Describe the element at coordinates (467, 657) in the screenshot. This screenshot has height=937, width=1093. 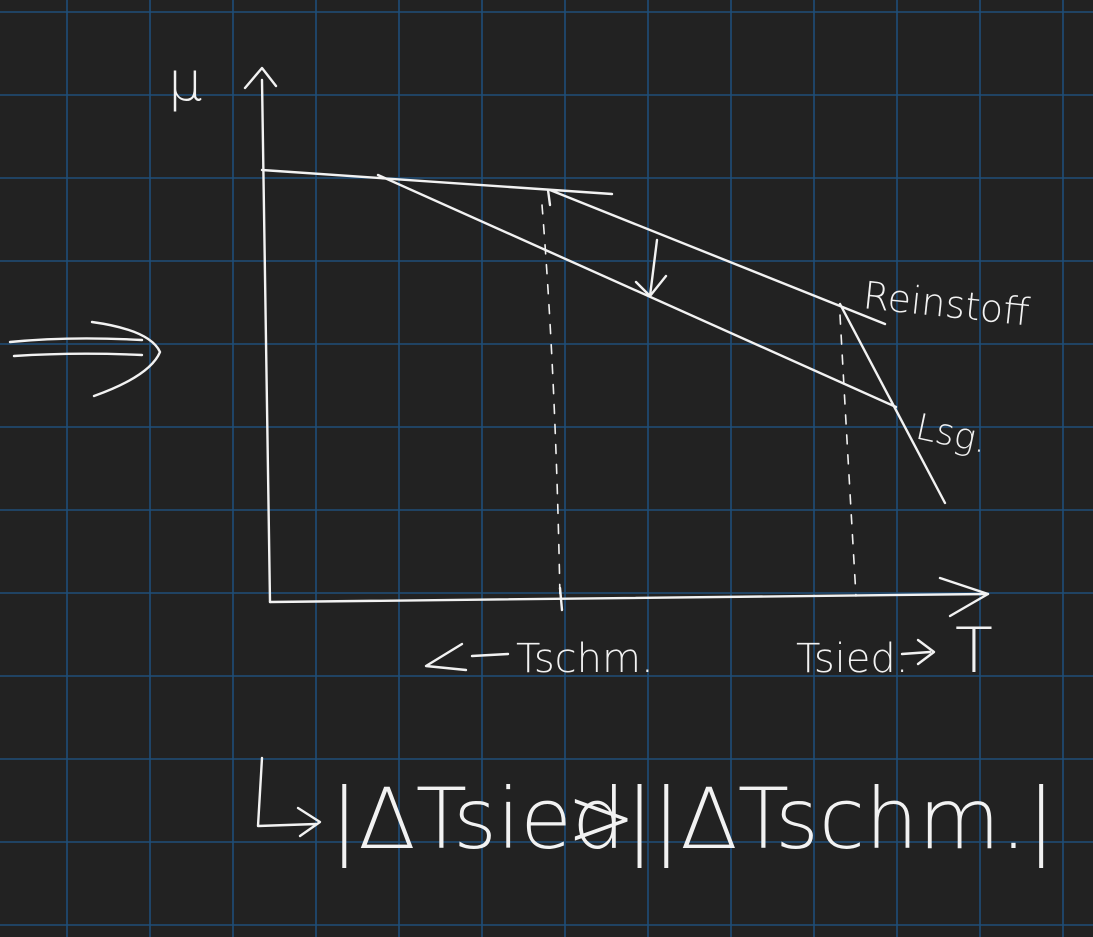
I see `melting-shift-arrow-icon` at that location.